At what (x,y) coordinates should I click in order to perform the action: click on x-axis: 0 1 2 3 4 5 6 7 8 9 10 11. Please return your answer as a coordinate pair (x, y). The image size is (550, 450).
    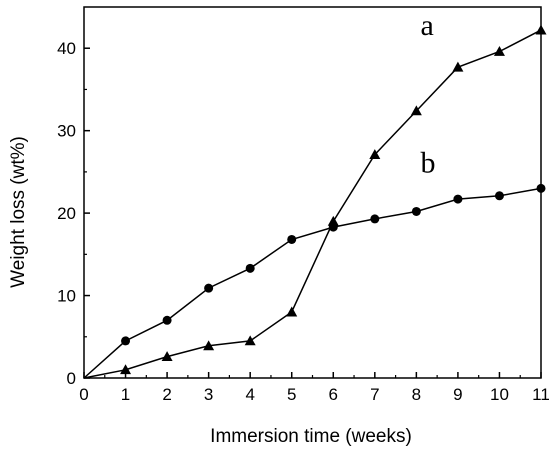
    Looking at the image, I should click on (314, 388).